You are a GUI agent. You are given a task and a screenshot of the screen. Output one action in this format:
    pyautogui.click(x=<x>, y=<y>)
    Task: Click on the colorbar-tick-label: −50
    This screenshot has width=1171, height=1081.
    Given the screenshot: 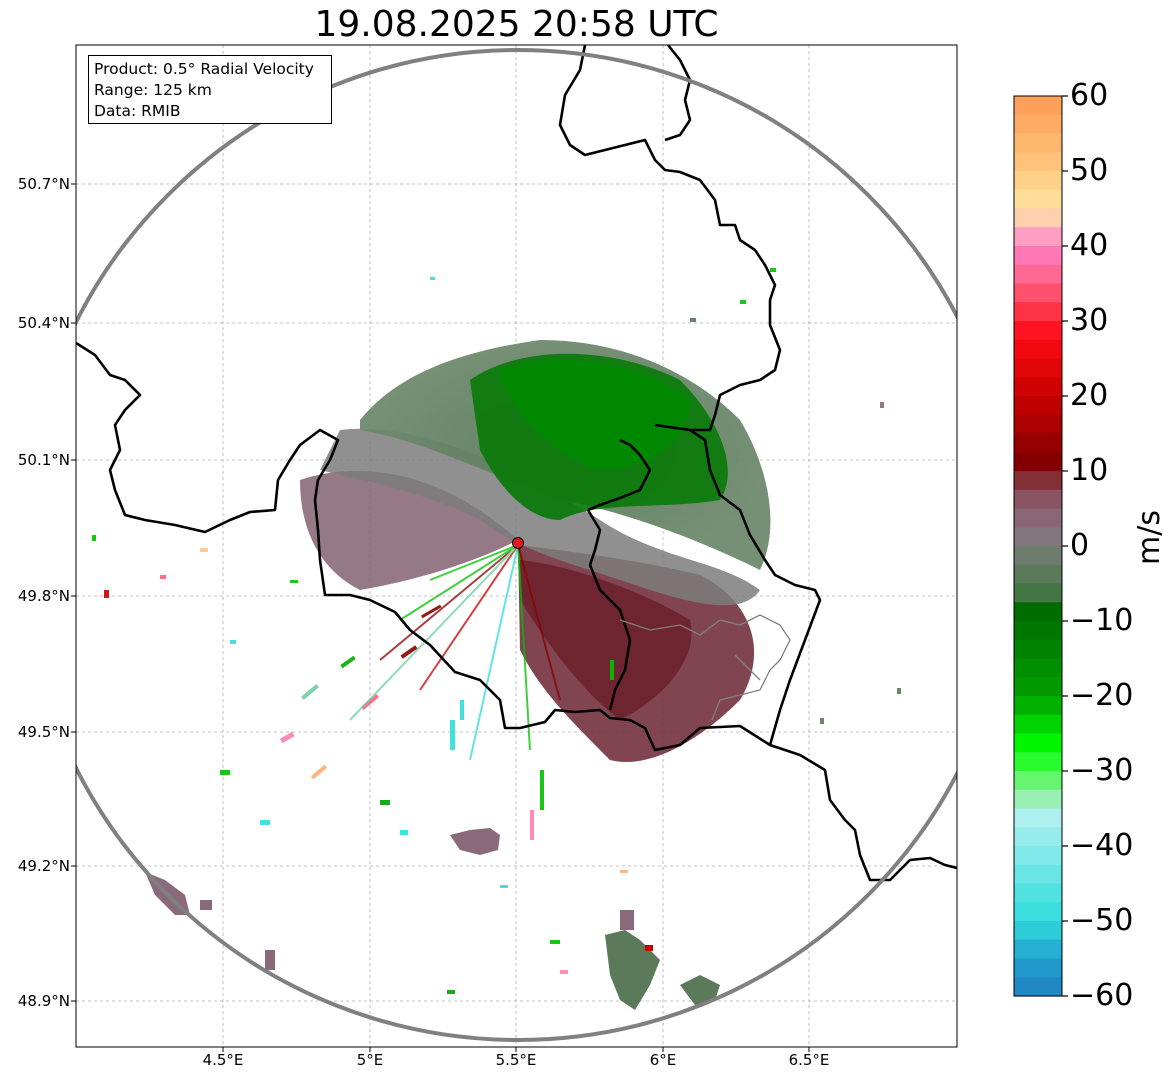 What is the action you would take?
    pyautogui.click(x=1102, y=920)
    